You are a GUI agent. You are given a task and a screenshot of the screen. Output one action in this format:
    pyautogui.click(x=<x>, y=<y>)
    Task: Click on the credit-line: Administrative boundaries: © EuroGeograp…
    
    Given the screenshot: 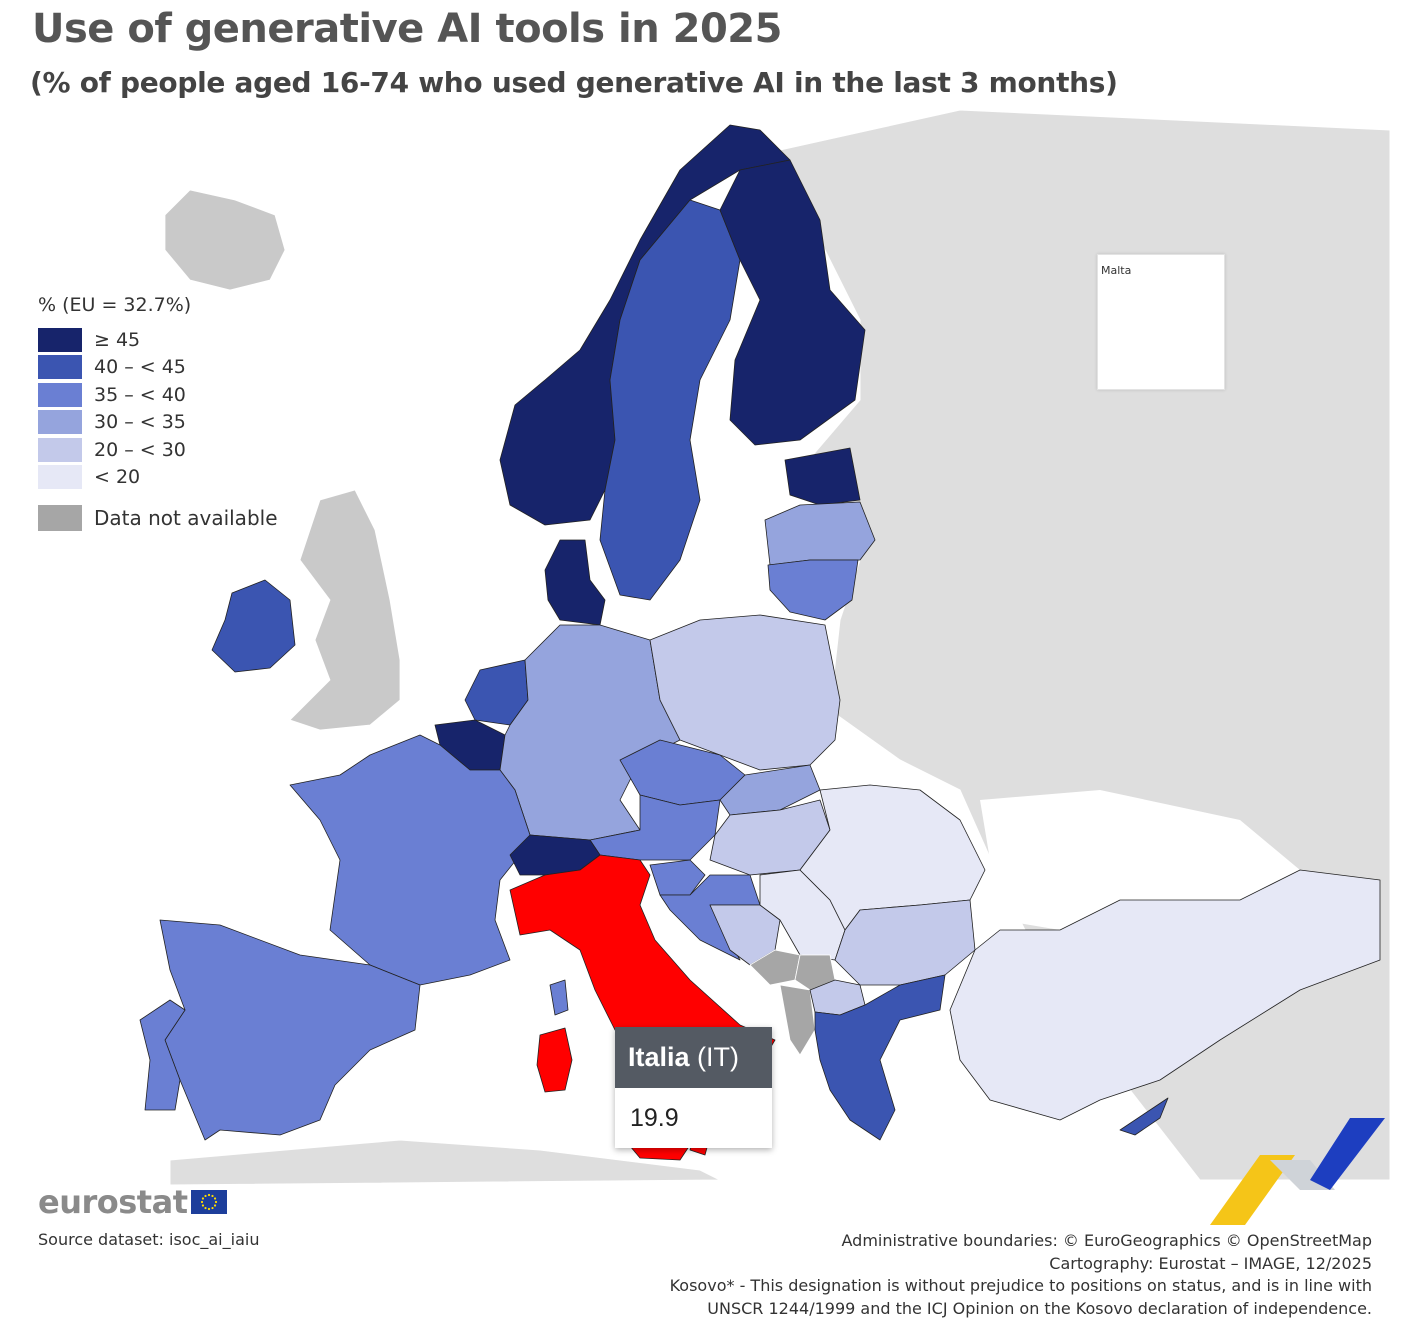 What is the action you would take?
    pyautogui.click(x=1107, y=1240)
    